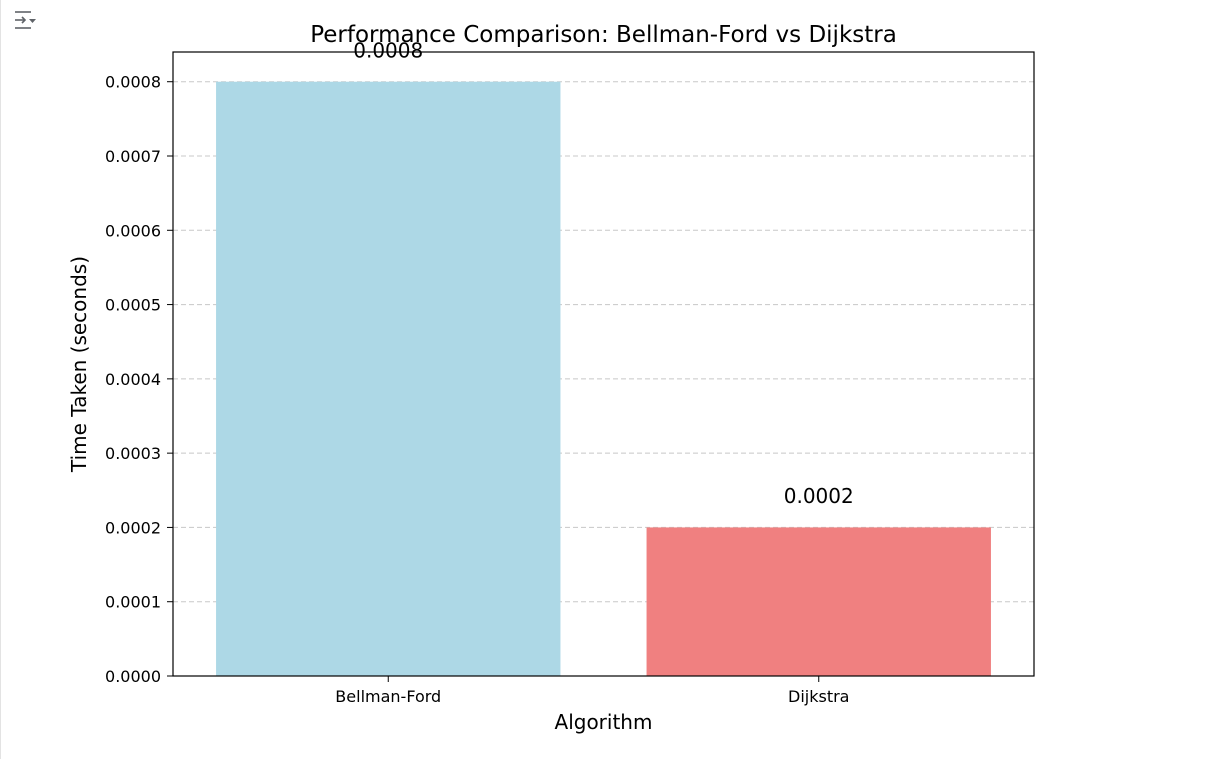 This screenshot has height=759, width=1215. Describe the element at coordinates (133, 527) in the screenshot. I see `y-tick-label: 0.0002` at that location.